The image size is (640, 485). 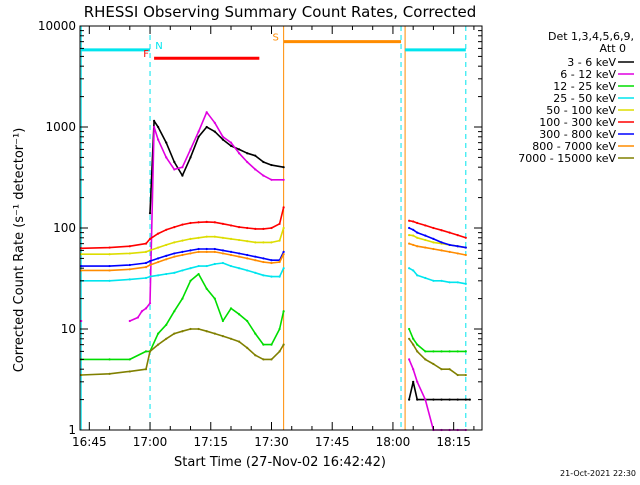 I want to click on y-axis-label: Corrected Count Rate (s⁻¹ detector⁻¹), so click(x=19, y=250).